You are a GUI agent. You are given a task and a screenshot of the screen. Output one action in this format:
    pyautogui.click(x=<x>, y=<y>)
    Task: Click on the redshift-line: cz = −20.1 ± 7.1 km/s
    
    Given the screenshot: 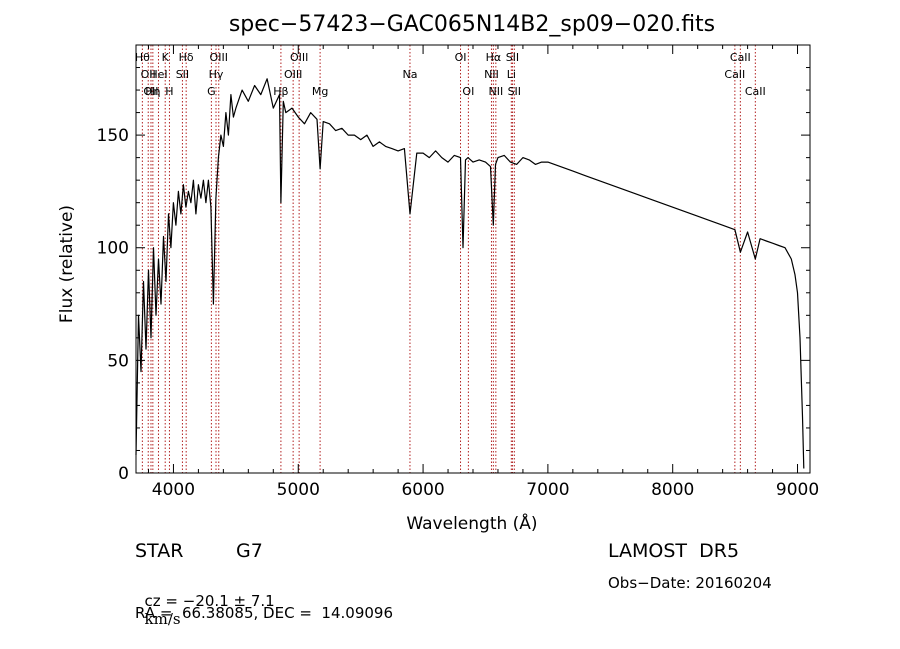 What is the action you would take?
    pyautogui.click(x=205, y=601)
    